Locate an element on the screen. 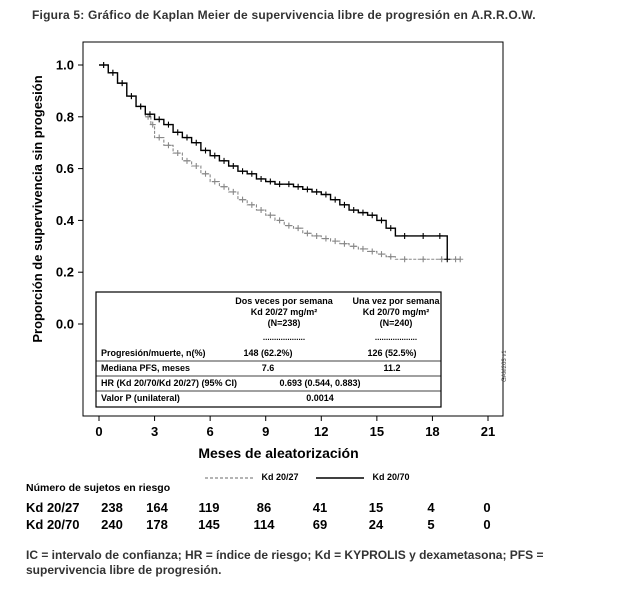 Image resolution: width=631 pixels, height=595 pixels. y-tick-label-0: 0.0 is located at coordinates (65, 324).